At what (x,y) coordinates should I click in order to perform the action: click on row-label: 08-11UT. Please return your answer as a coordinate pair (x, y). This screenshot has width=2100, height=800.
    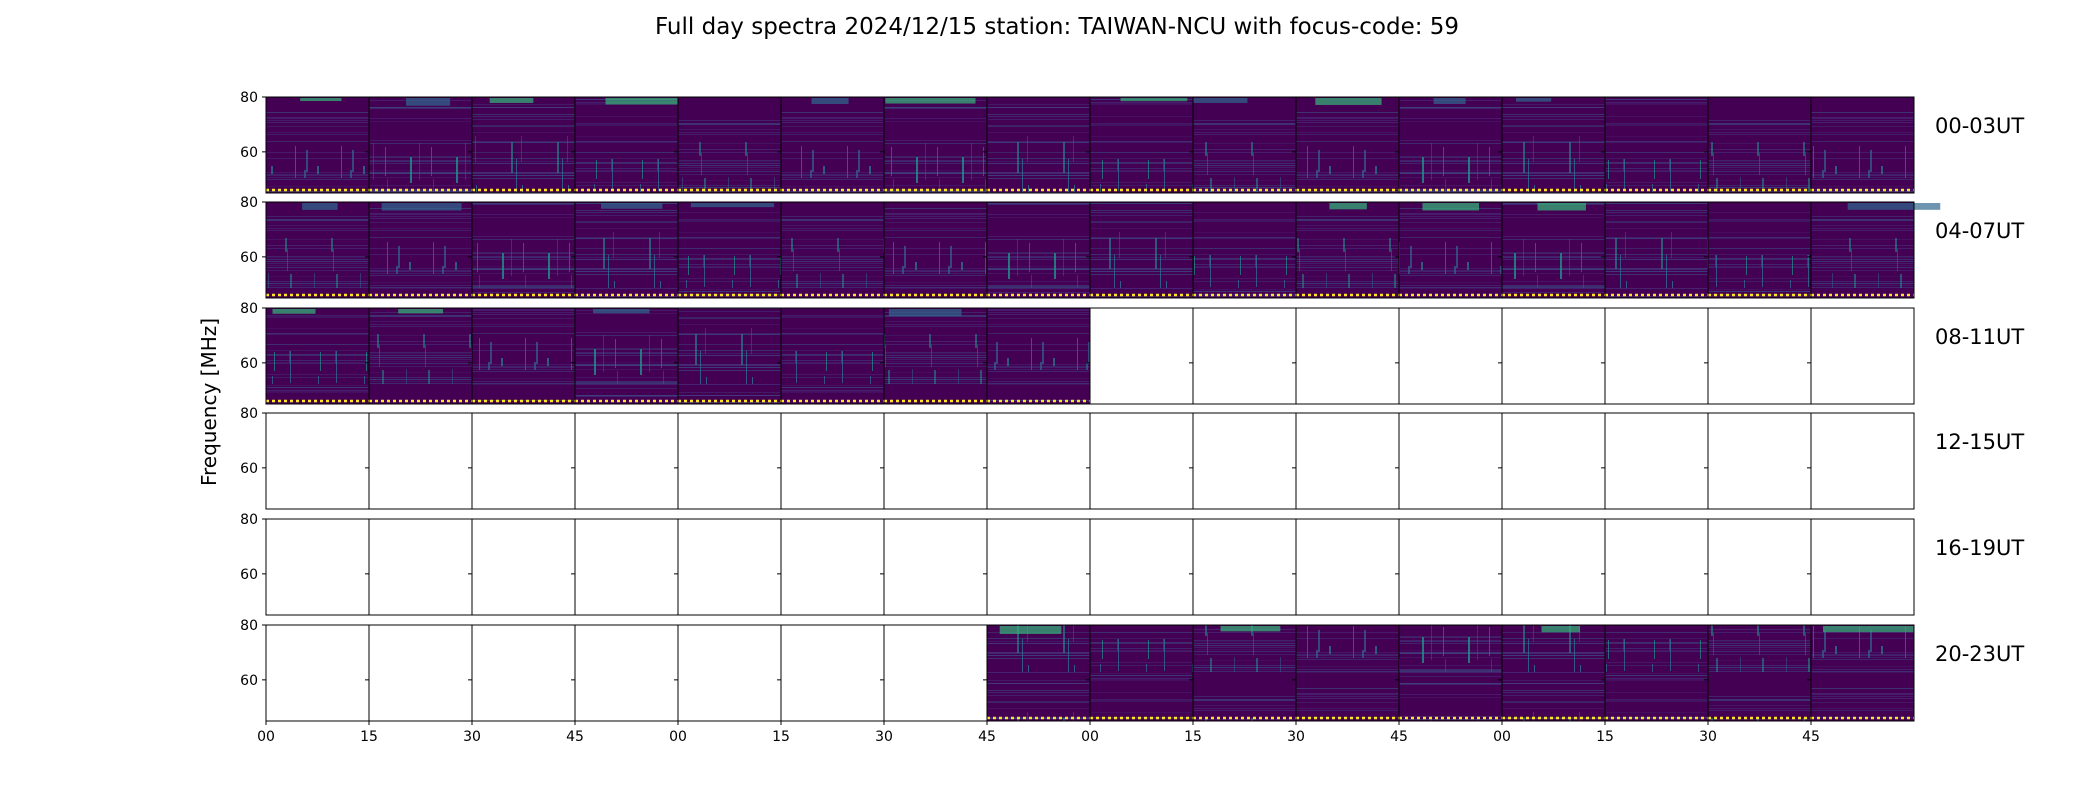
    Looking at the image, I should click on (1979, 337).